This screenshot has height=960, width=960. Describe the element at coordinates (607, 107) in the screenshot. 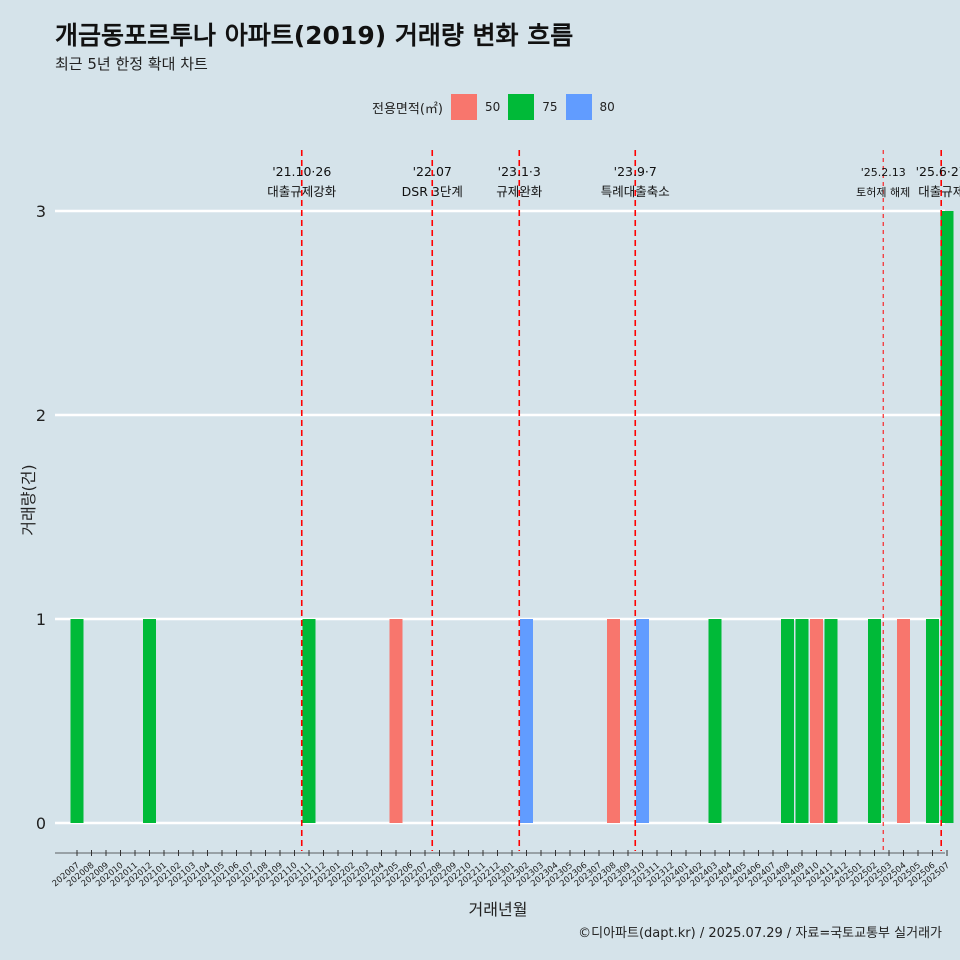

I see `legend-label-80: 80` at that location.